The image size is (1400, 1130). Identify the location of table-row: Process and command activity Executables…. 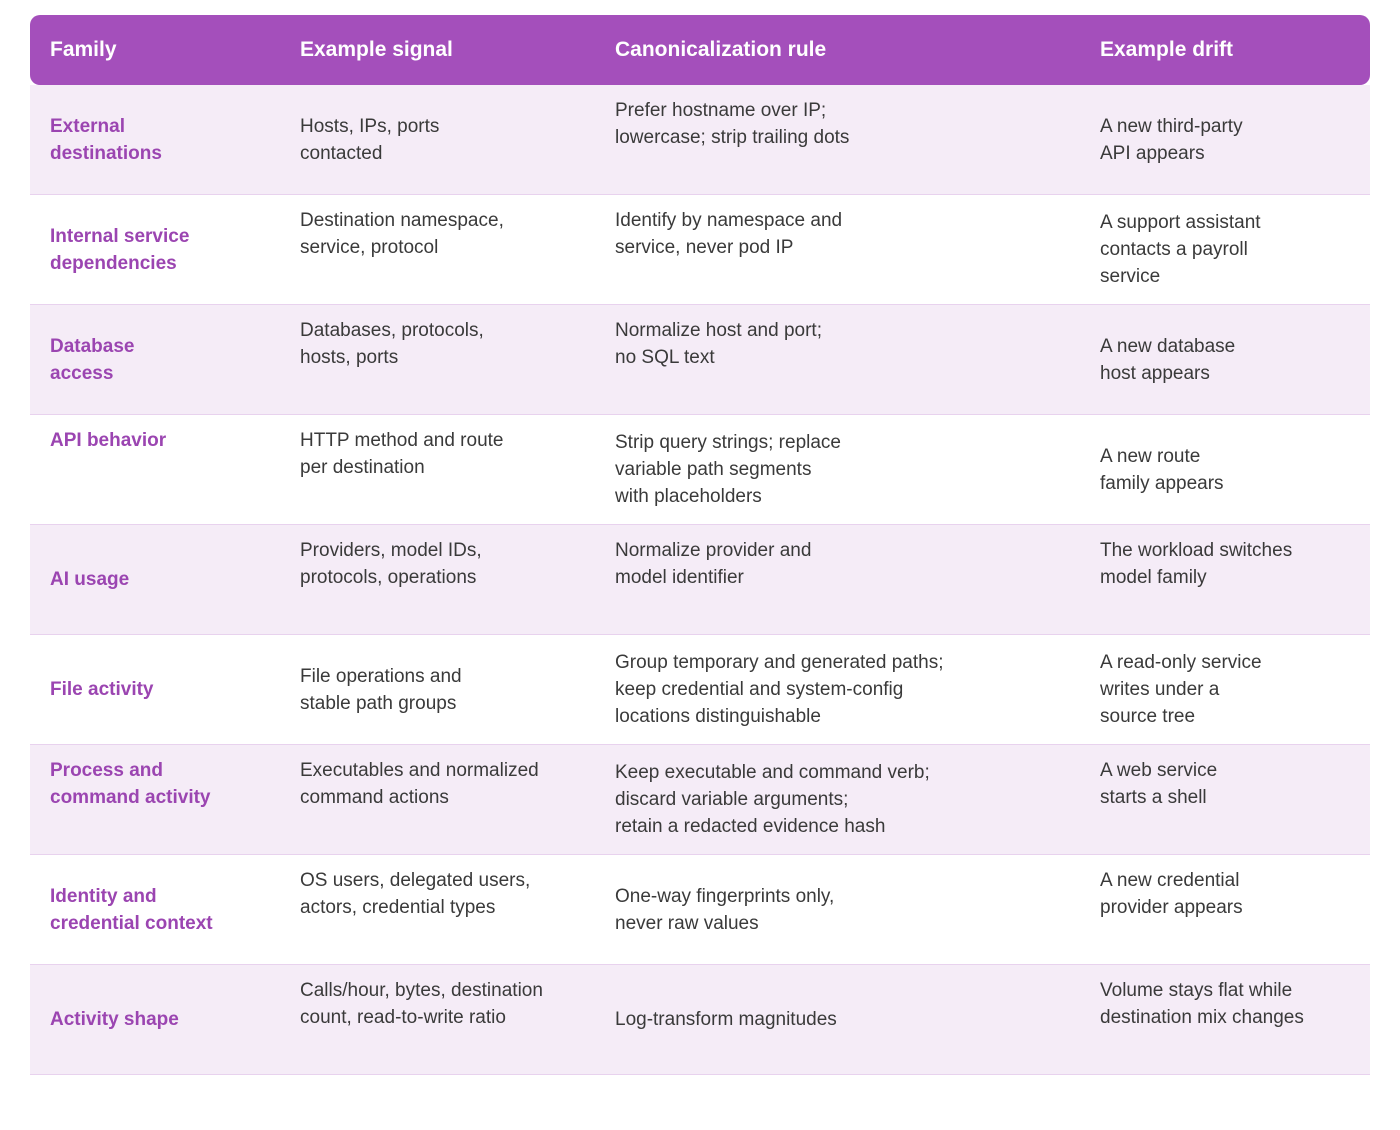
(700, 800).